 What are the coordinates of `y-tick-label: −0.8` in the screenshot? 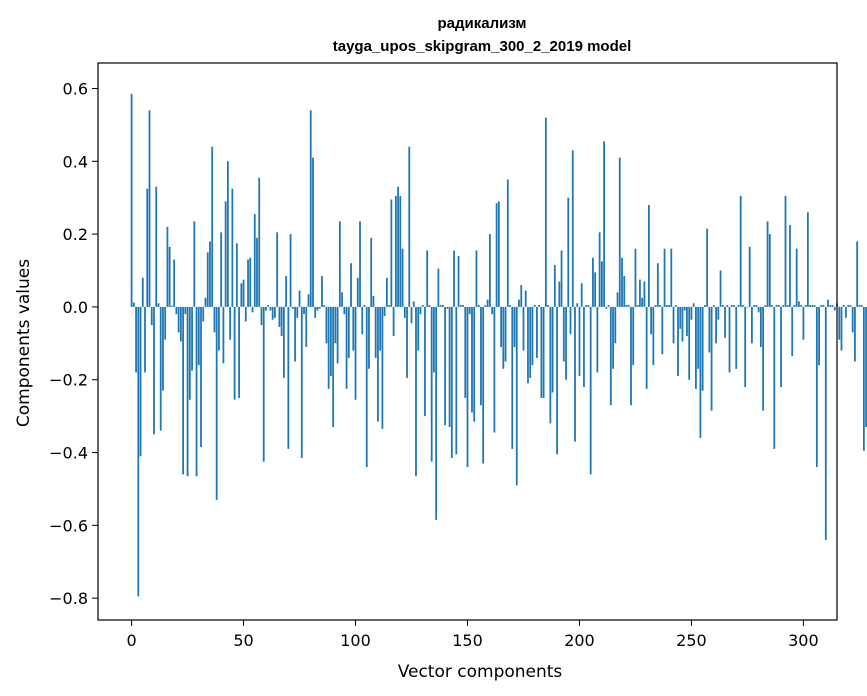 It's located at (68, 598).